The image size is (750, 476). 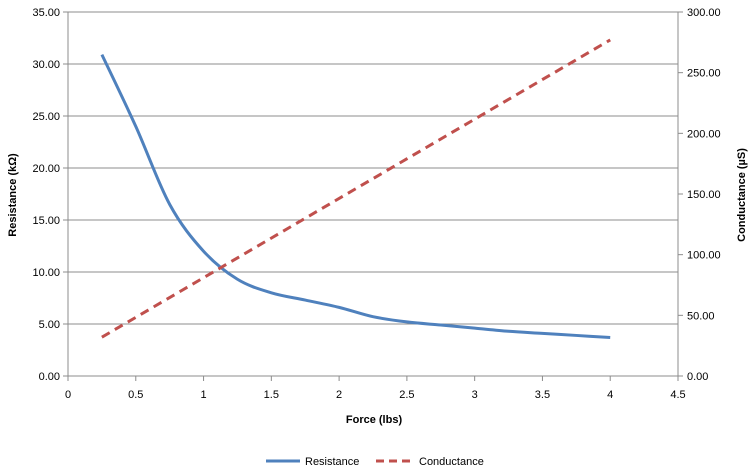 I want to click on x-tick-label: 0, so click(x=68, y=395).